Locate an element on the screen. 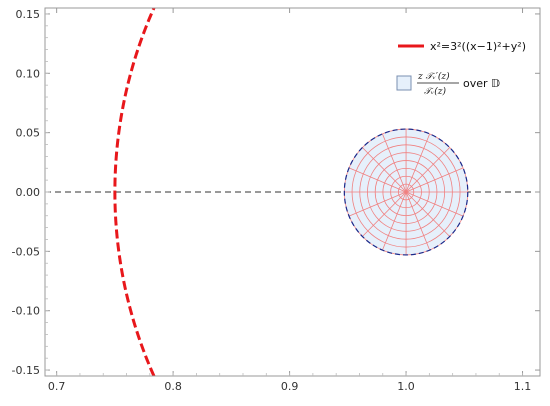 This screenshot has height=406, width=550. legend-region-suffix: over 𝔻 is located at coordinates (481, 83).